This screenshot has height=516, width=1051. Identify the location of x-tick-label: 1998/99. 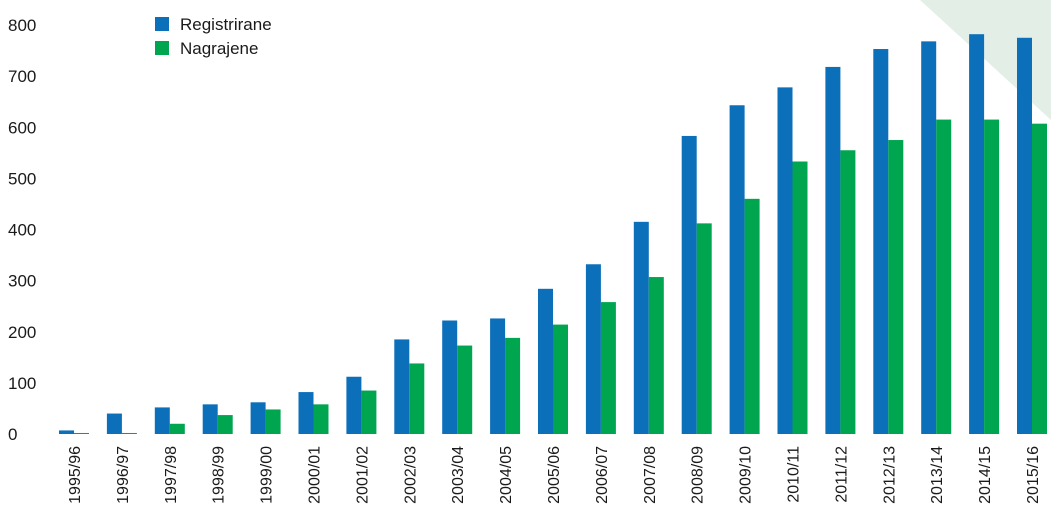
(219, 475).